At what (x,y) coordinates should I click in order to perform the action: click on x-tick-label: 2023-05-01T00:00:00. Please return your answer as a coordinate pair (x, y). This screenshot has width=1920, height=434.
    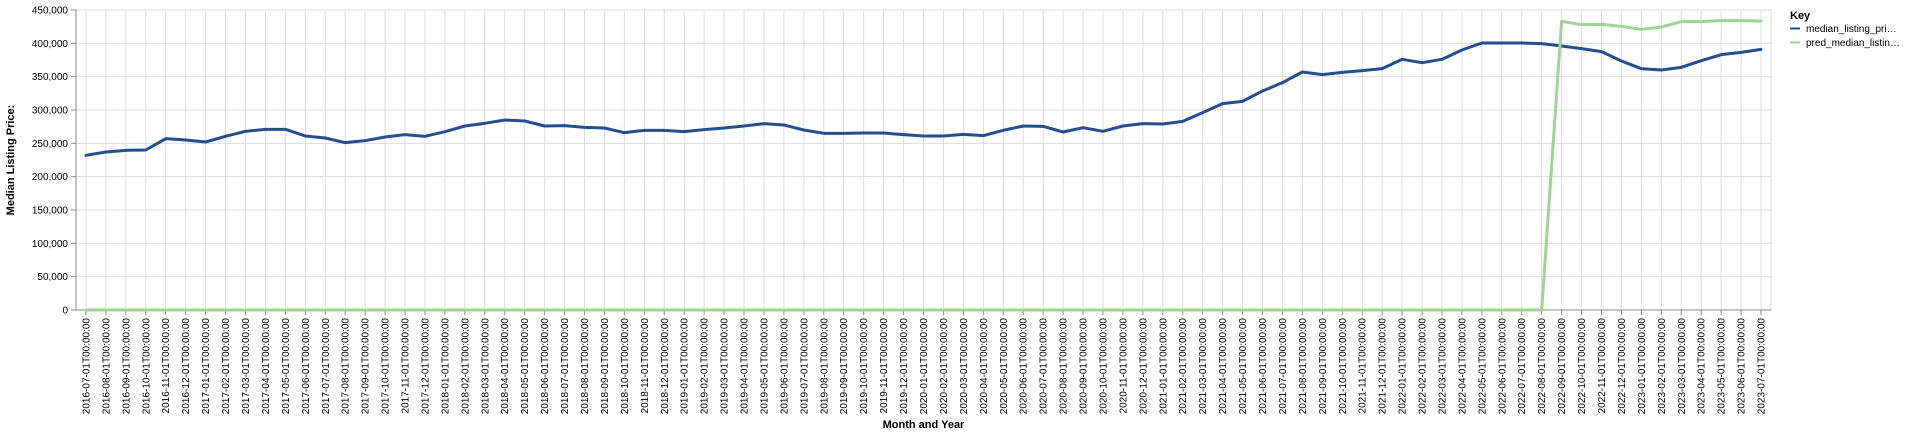
    Looking at the image, I should click on (1722, 366).